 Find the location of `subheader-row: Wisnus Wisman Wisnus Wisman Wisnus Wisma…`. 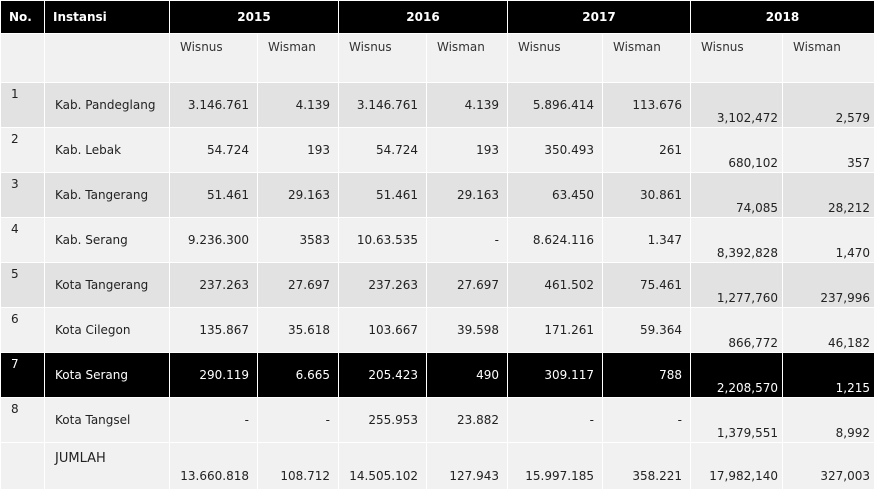

subheader-row: Wisnus Wisman Wisnus Wisman Wisnus Wisma… is located at coordinates (437, 58).